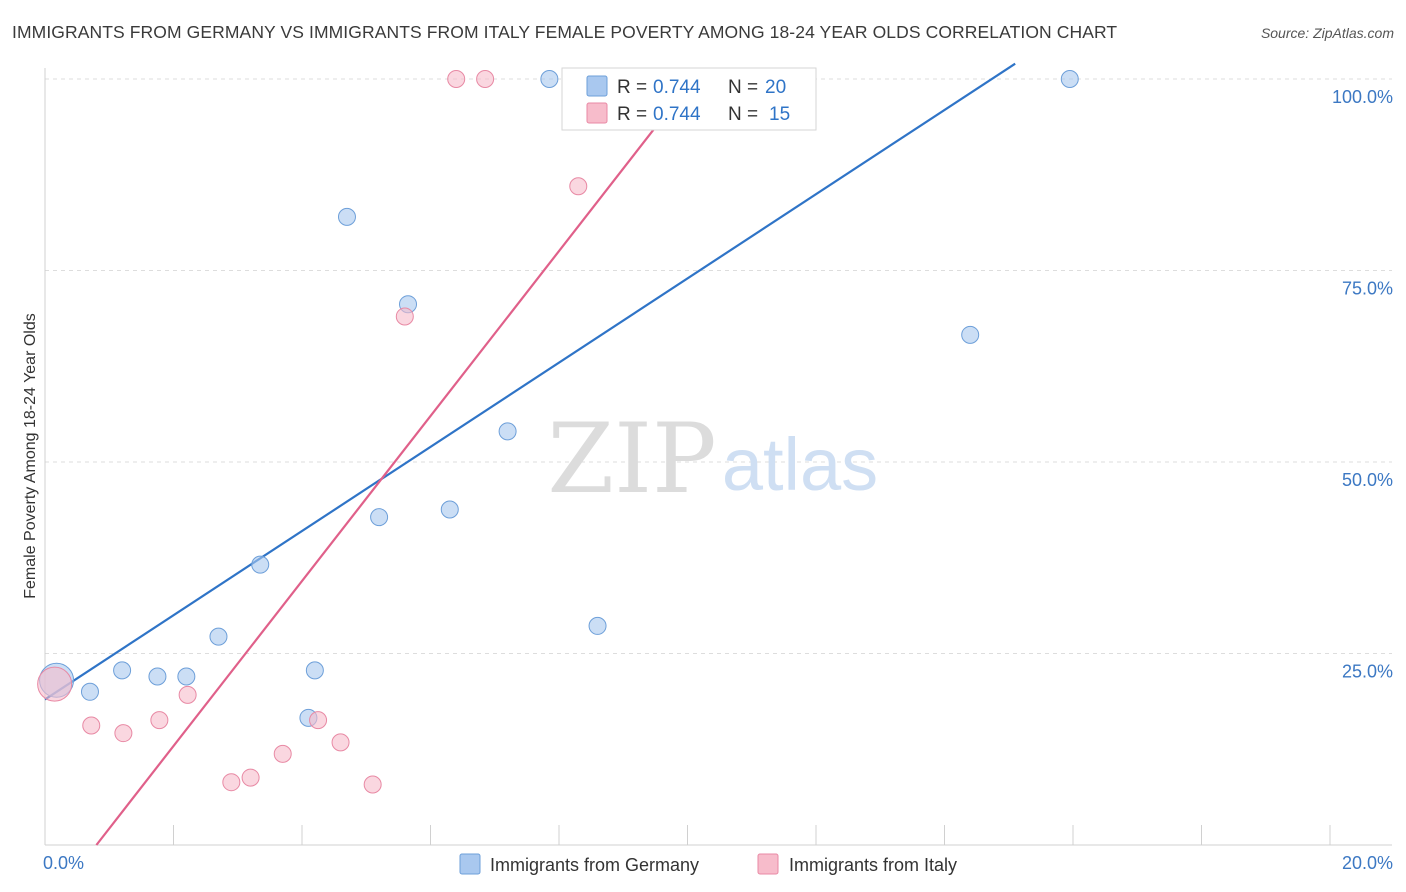  Describe the element at coordinates (743, 87) in the screenshot. I see `stats-legend-n-label-germany: N =` at that location.